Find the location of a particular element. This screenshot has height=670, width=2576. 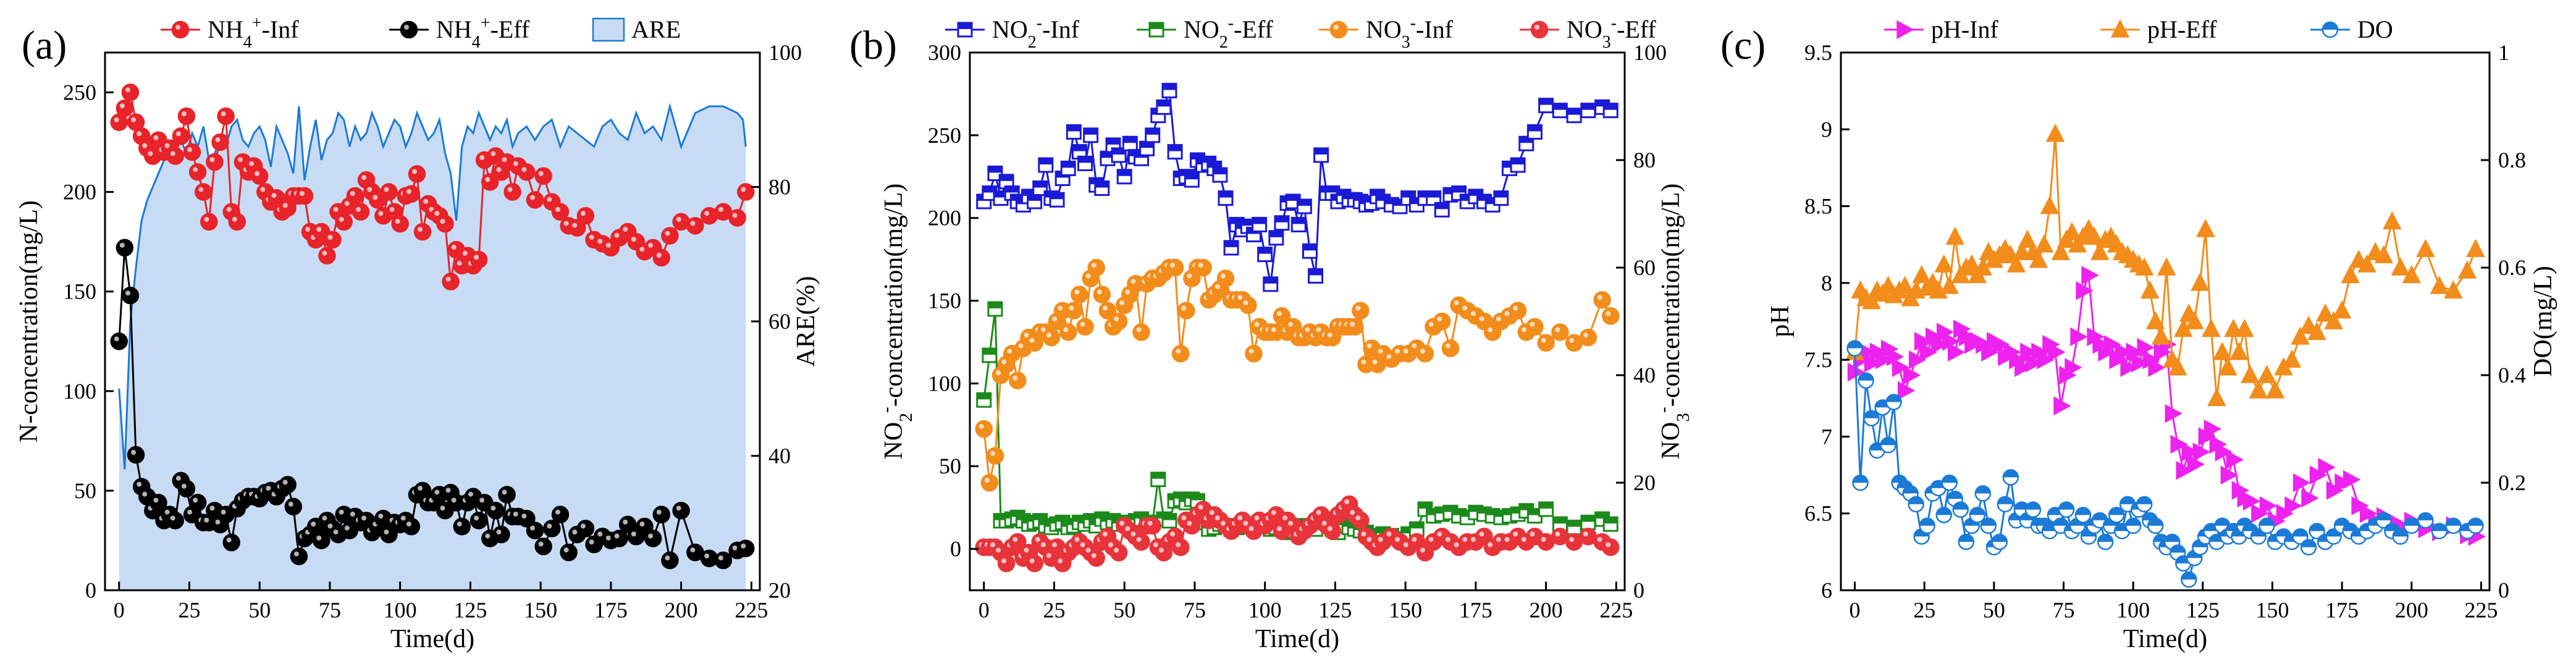

y-tick-label-right: 40 is located at coordinates (1645, 375).